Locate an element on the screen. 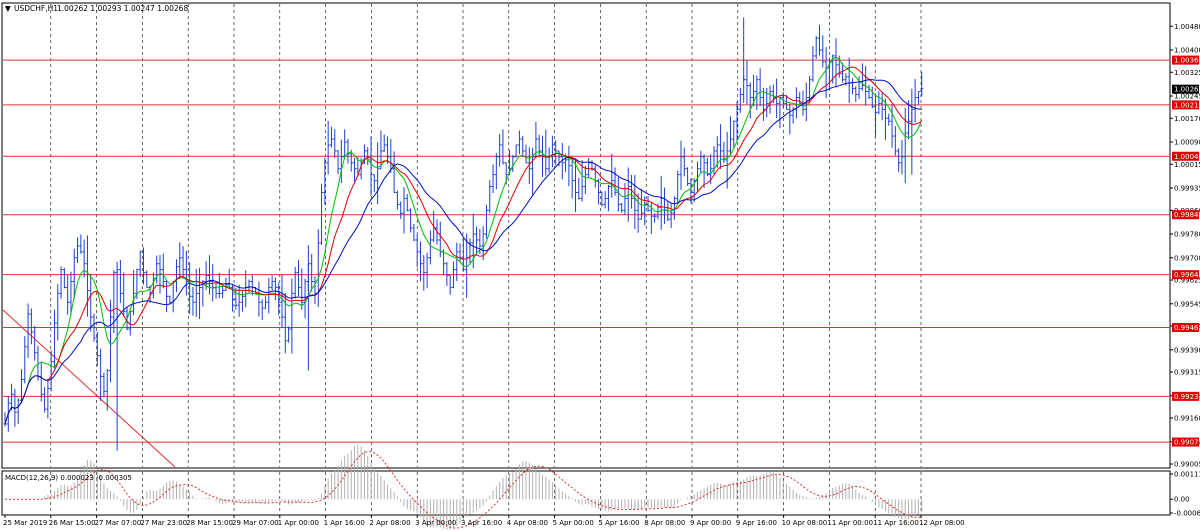  symbol-label: USDCHF,H1 is located at coordinates (36, 8).